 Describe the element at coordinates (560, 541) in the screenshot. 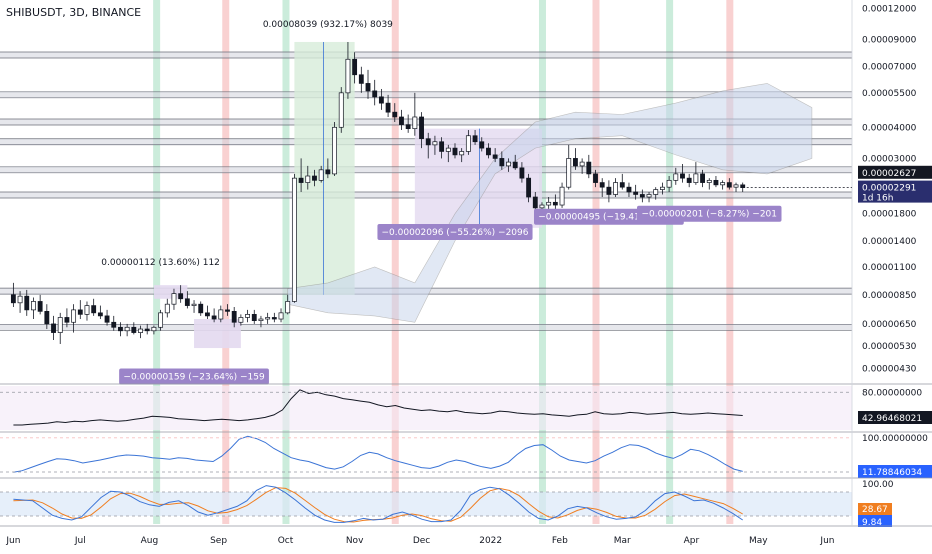

I see `time-axis-tick: Feb` at that location.